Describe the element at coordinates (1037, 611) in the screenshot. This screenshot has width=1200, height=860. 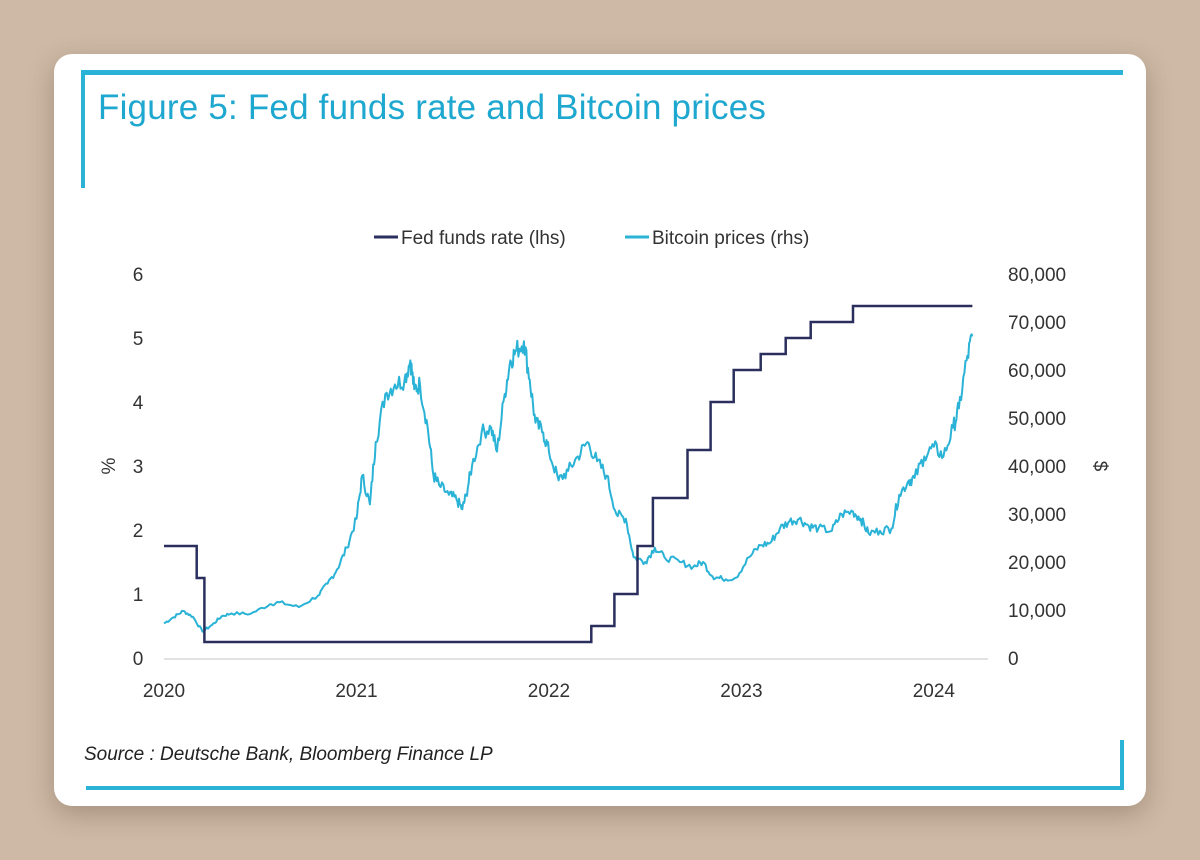
I see `y-right-tick-label: 10,000` at that location.